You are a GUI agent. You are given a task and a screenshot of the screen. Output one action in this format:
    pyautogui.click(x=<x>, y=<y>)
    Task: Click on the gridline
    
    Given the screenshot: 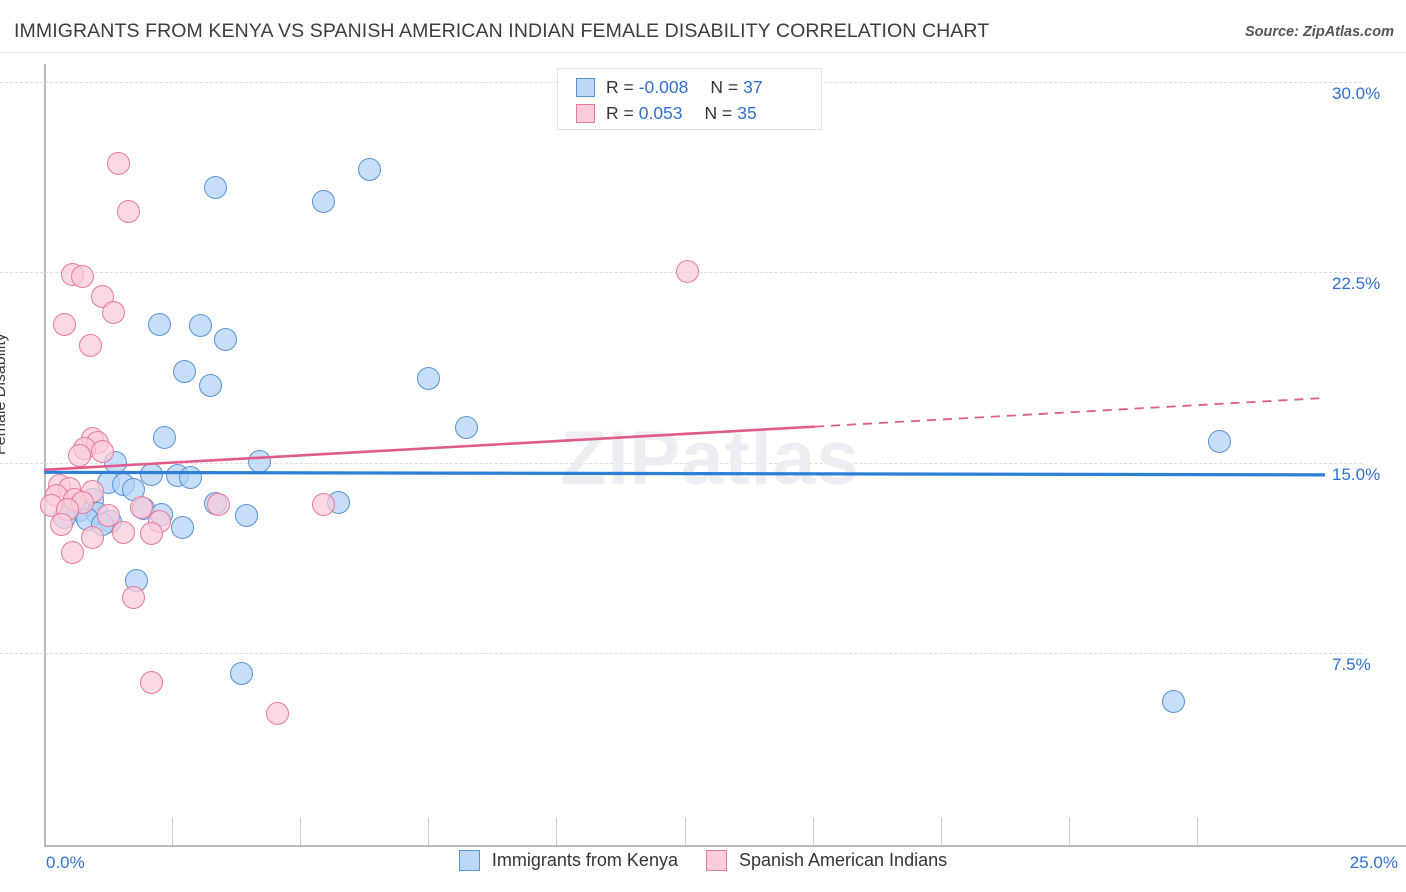 What is the action you would take?
    pyautogui.click(x=681, y=653)
    